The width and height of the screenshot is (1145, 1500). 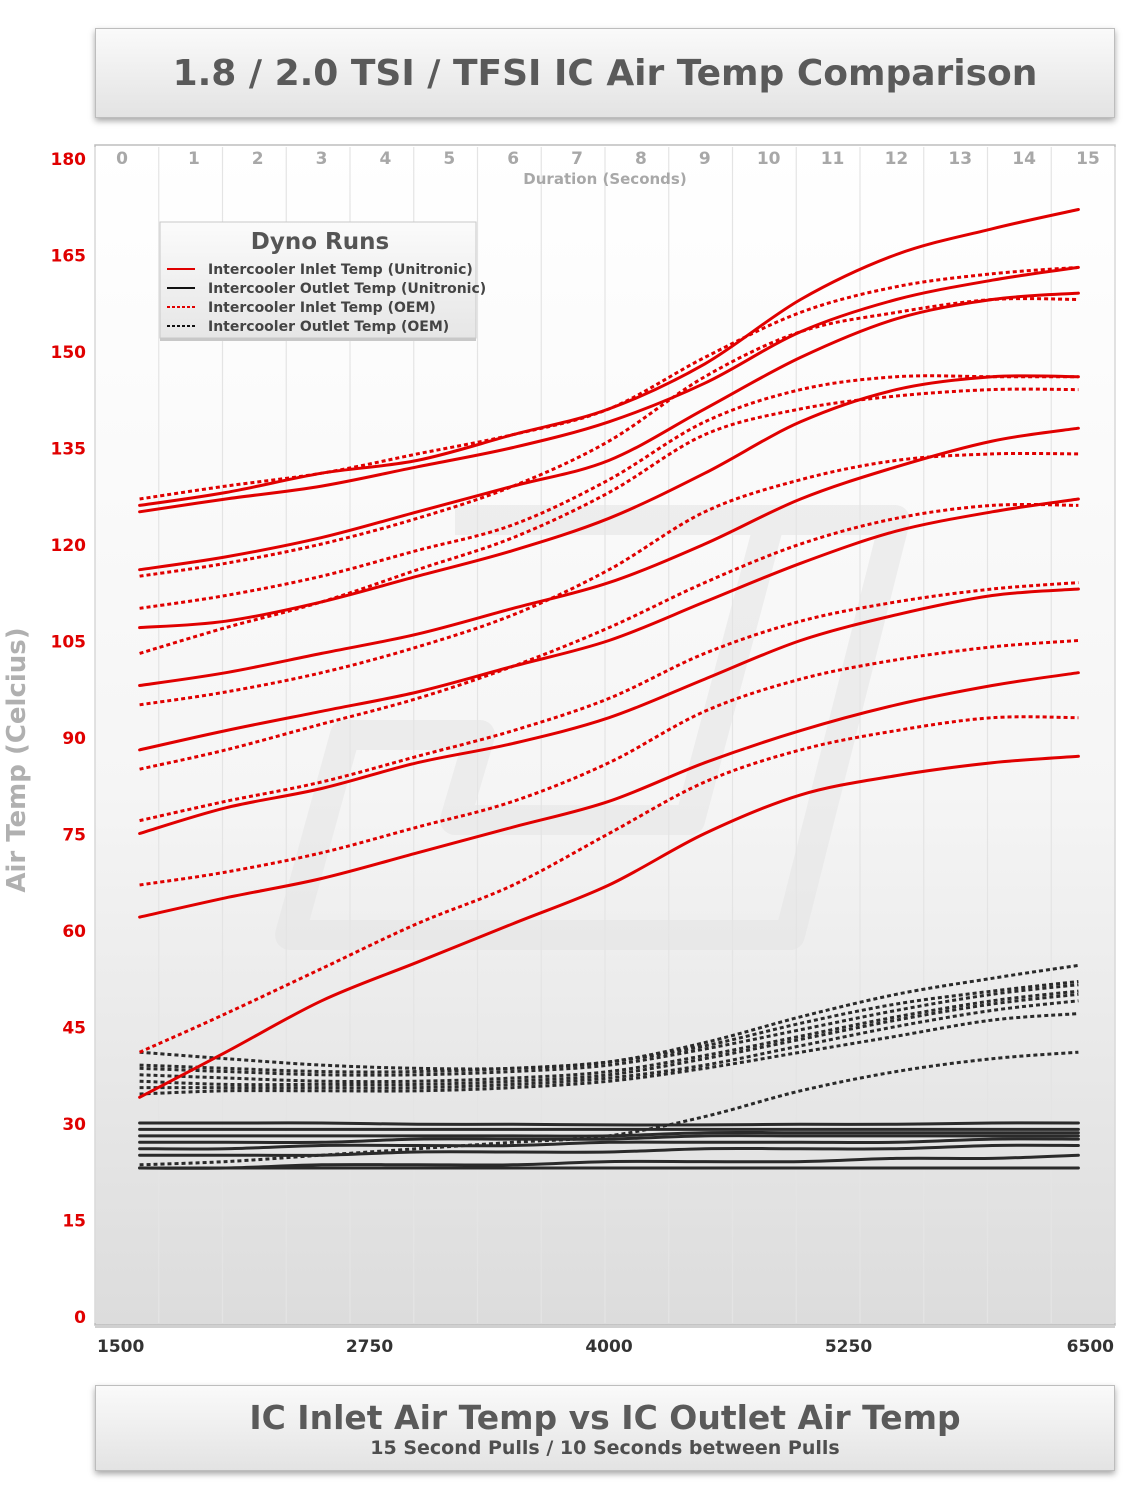 What do you see at coordinates (74, 1125) in the screenshot?
I see `y-tick-label: 30` at bounding box center [74, 1125].